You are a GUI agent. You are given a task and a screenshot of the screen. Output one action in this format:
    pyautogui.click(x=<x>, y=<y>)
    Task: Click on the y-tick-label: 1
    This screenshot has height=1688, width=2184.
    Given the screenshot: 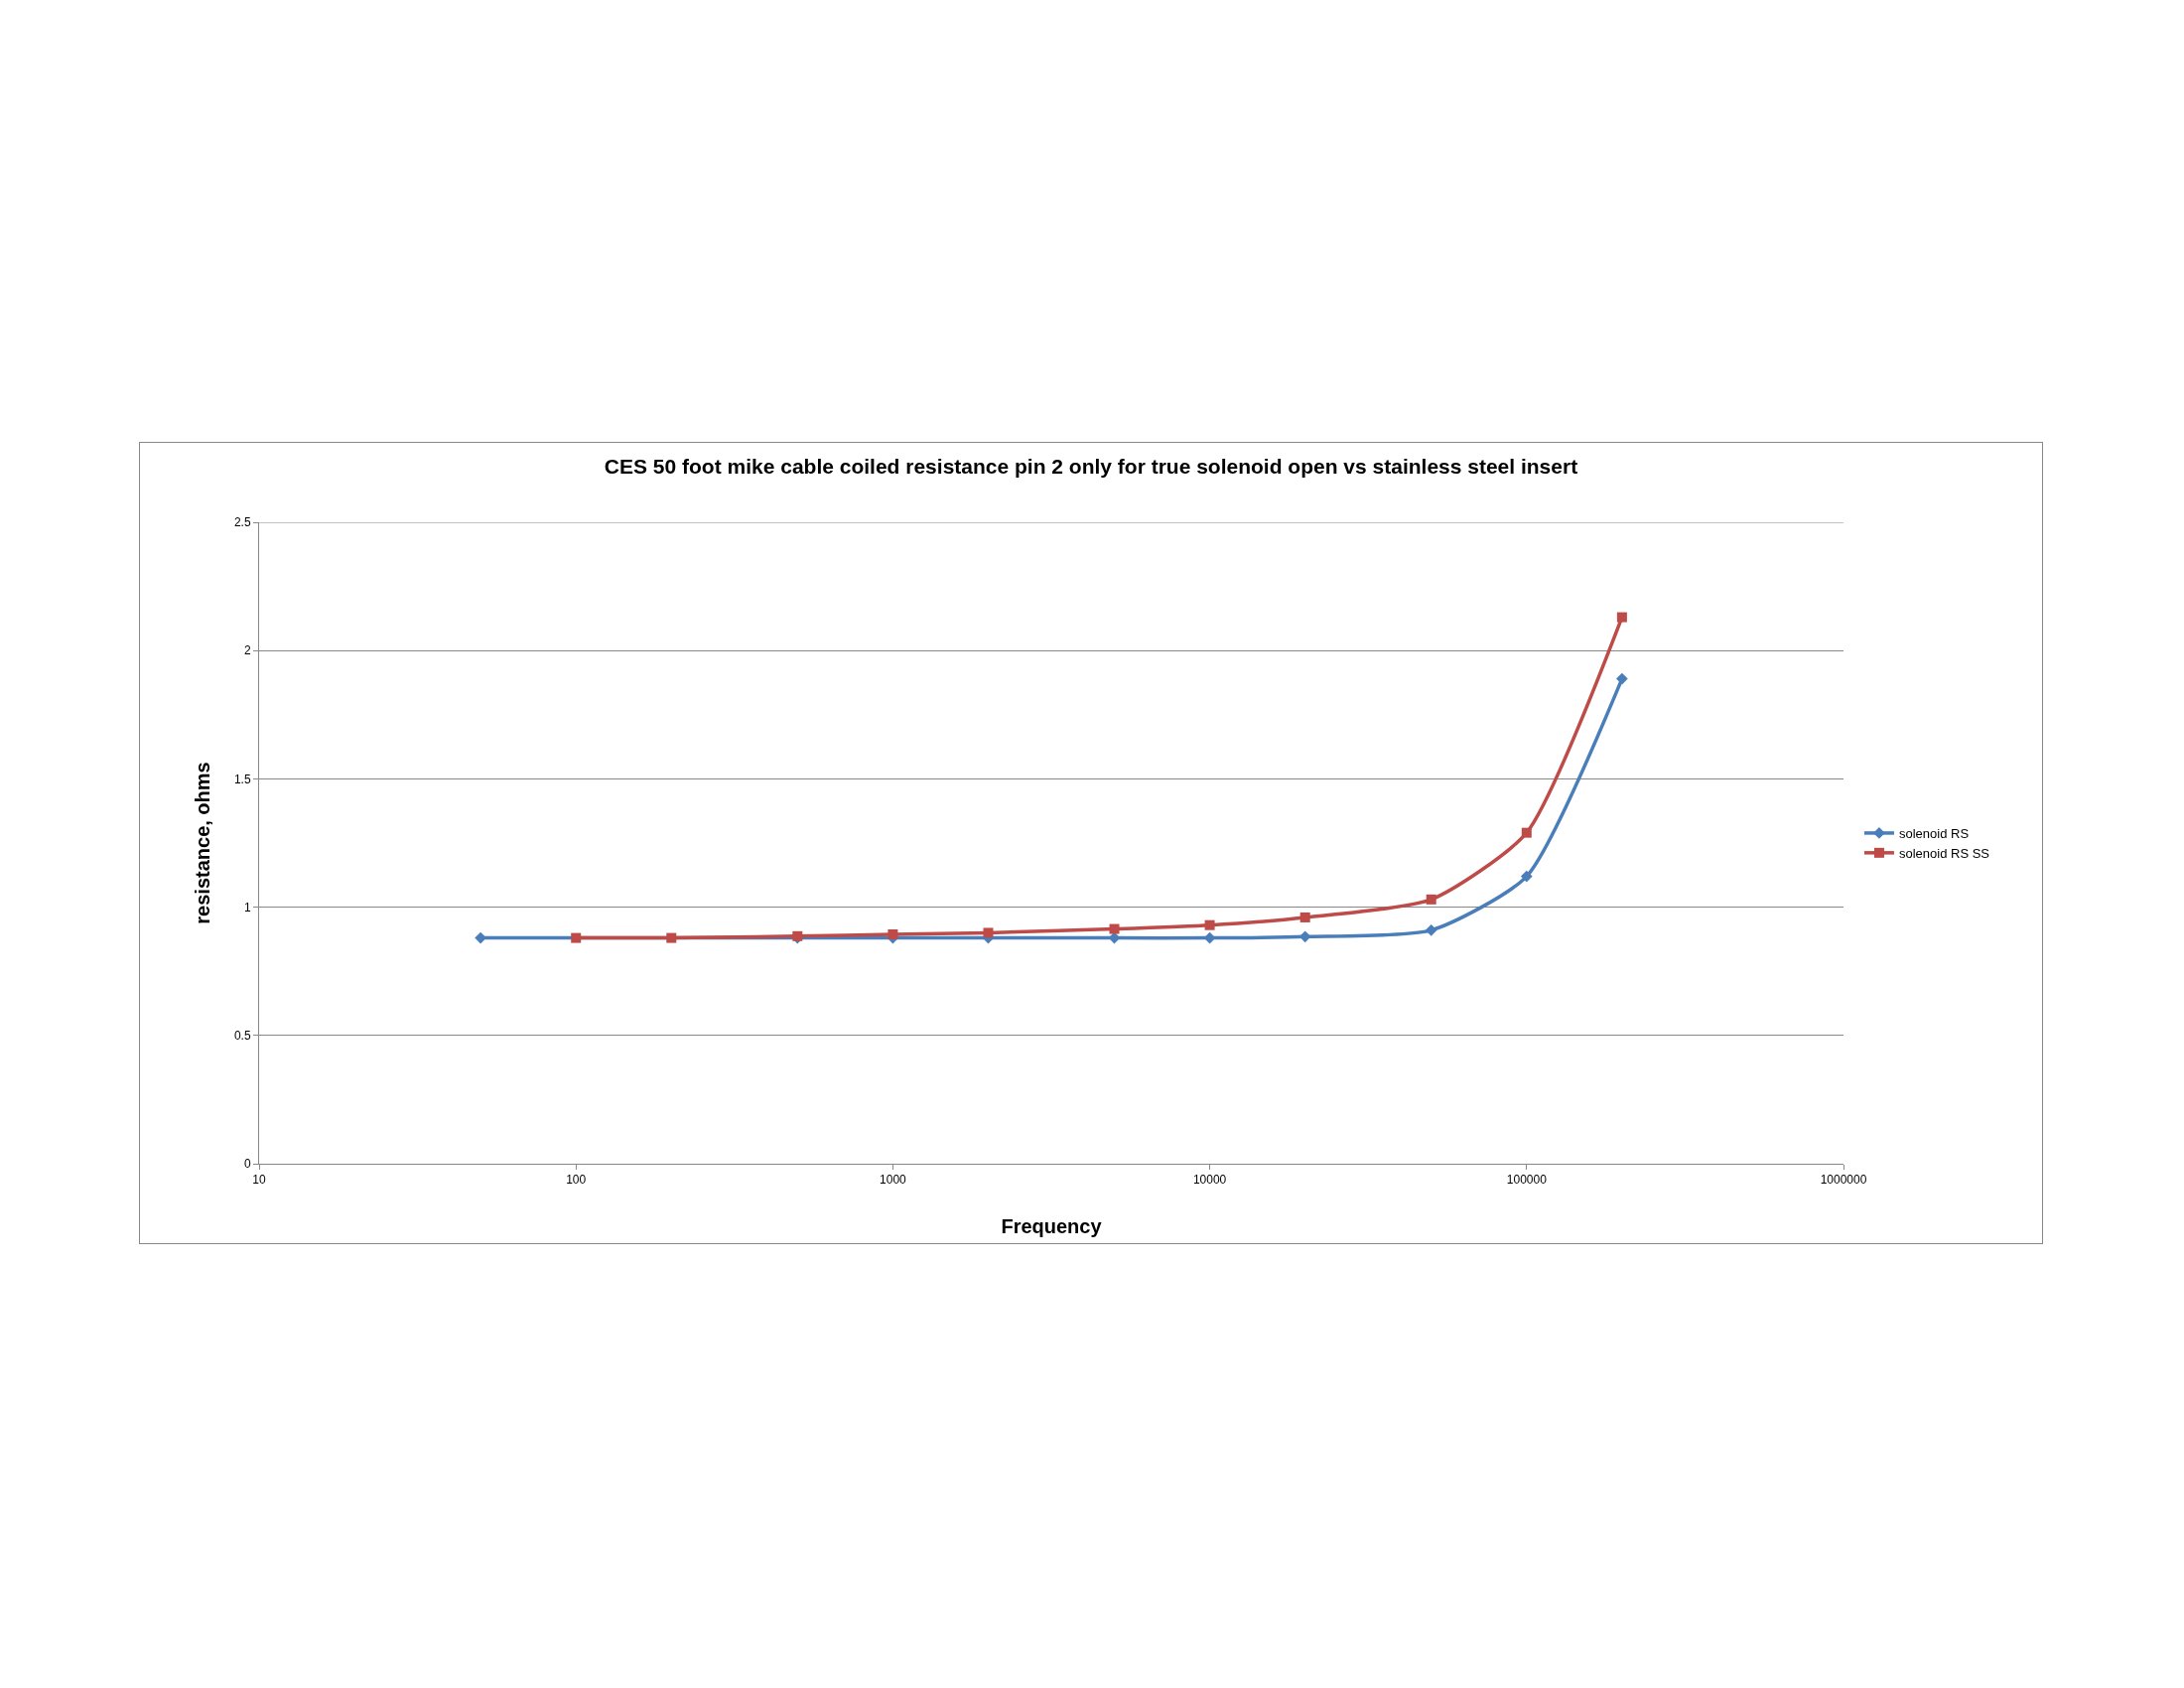 What is the action you would take?
    pyautogui.click(x=247, y=907)
    